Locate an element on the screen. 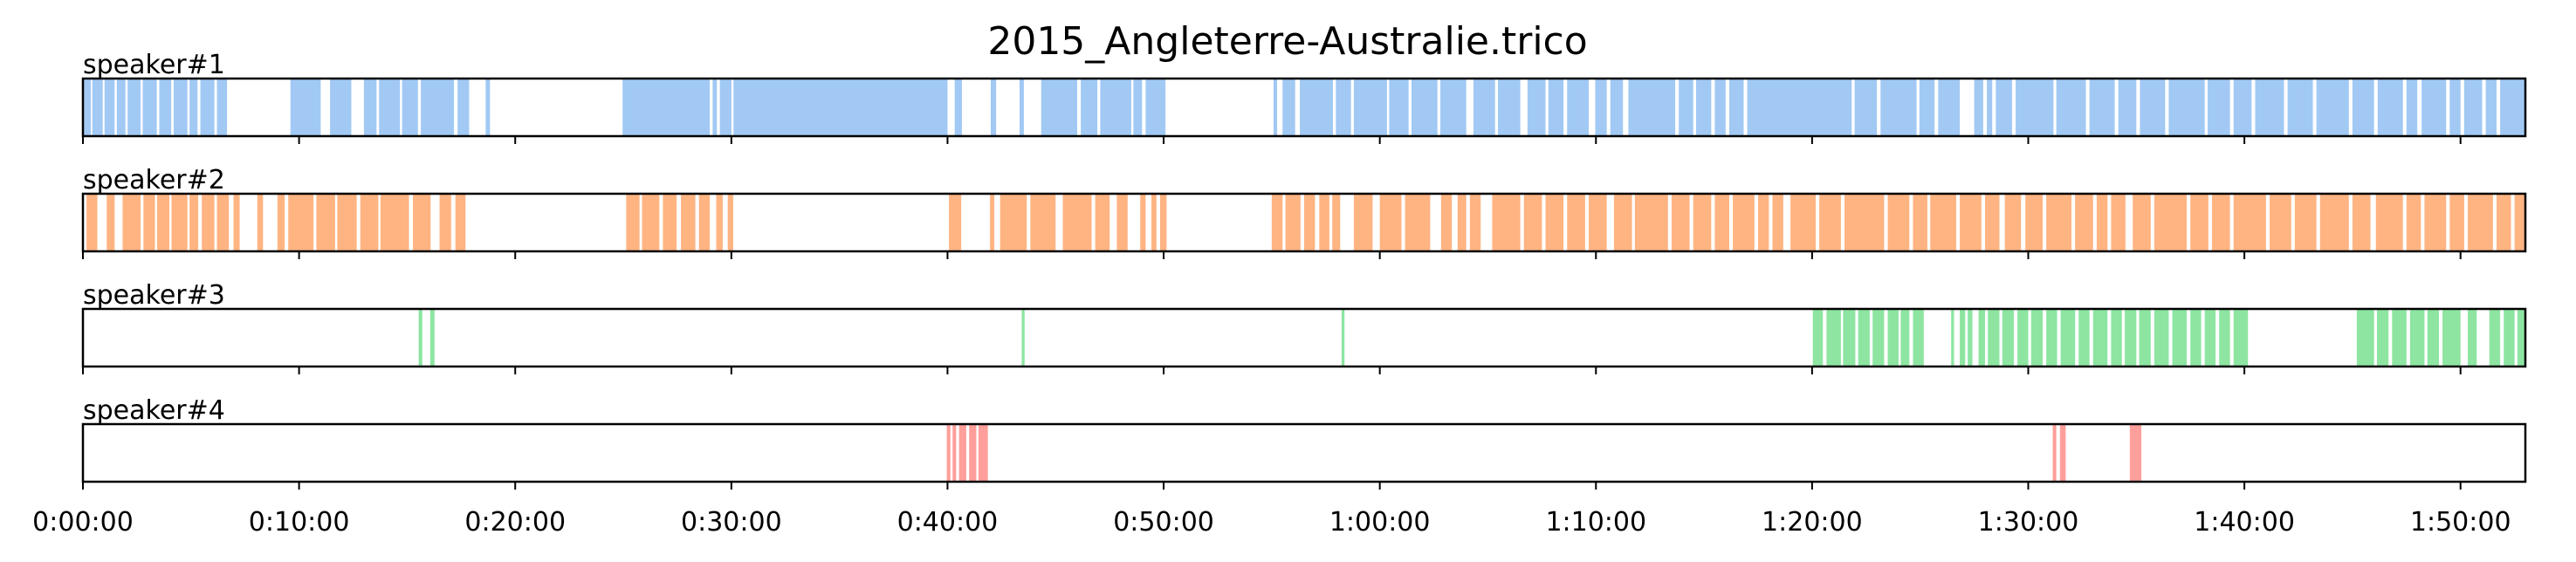 The image size is (2576, 562). x-tick-label: 0:00:00 is located at coordinates (83, 523).